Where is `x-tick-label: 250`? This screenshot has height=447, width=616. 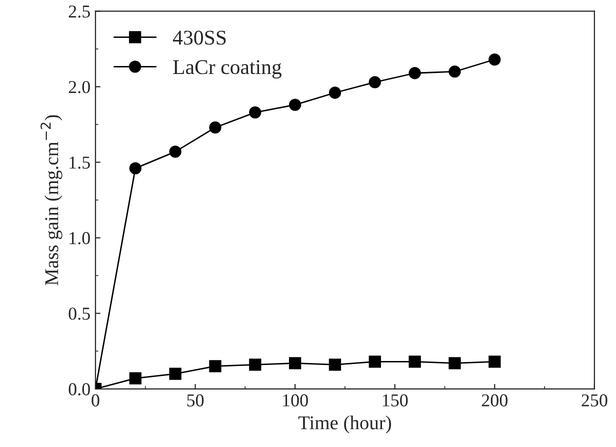 x-tick-label: 250 is located at coordinates (595, 400).